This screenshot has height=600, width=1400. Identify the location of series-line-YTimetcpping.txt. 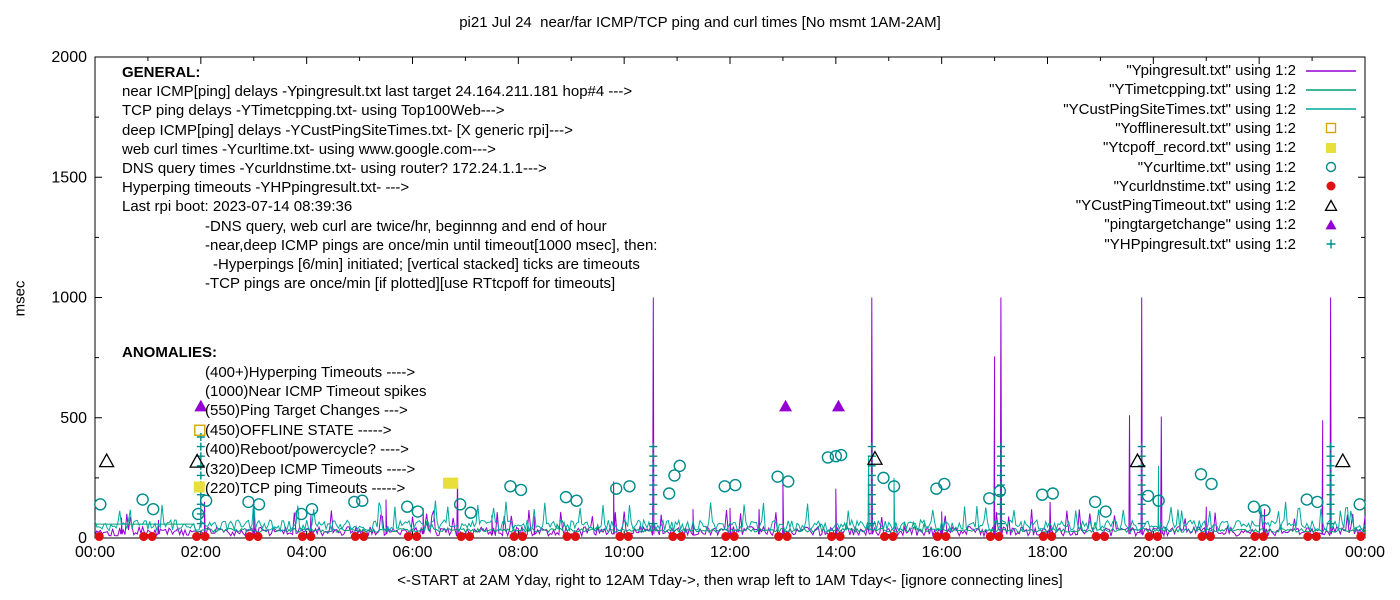
(730, 527).